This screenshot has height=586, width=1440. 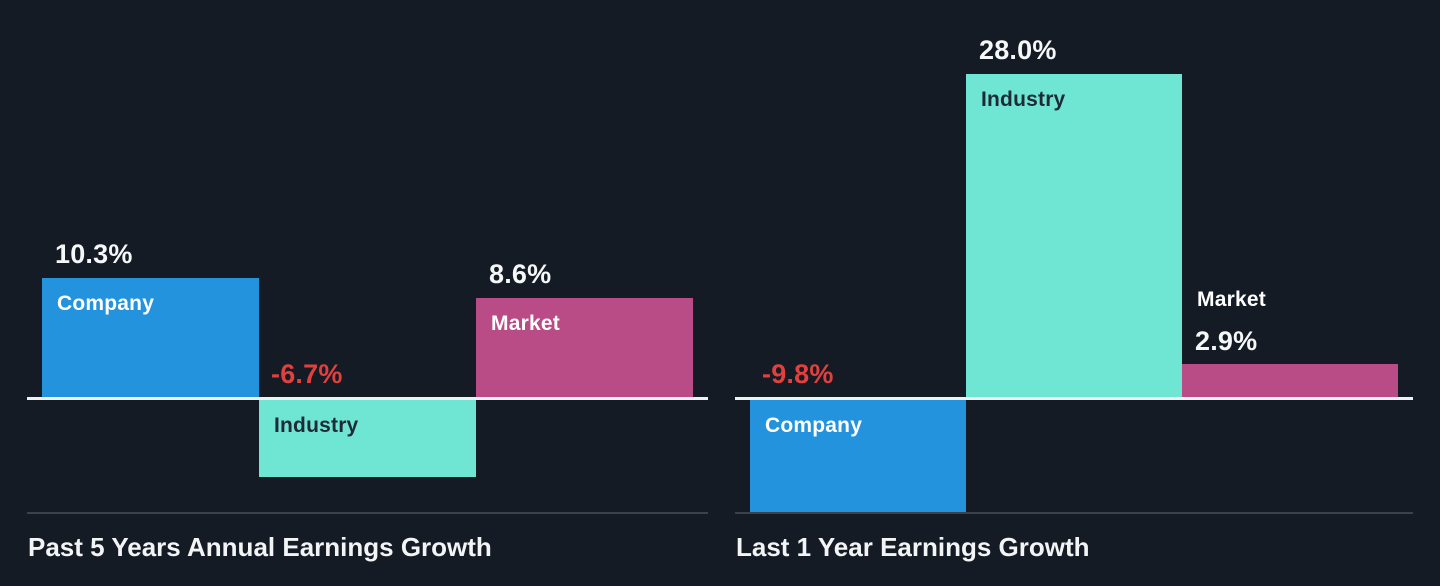 I want to click on value-label-industry: -6.7%, so click(x=307, y=374).